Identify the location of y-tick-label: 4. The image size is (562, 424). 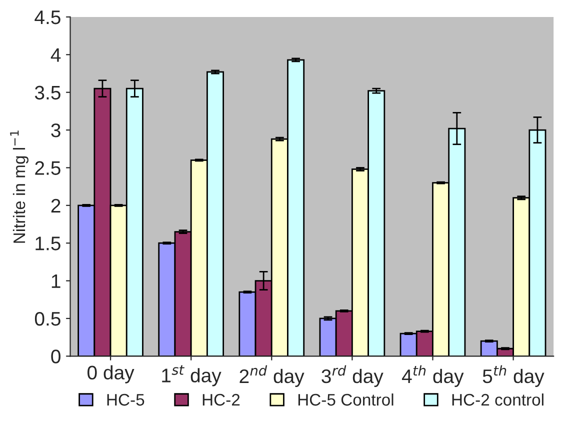
(55, 55).